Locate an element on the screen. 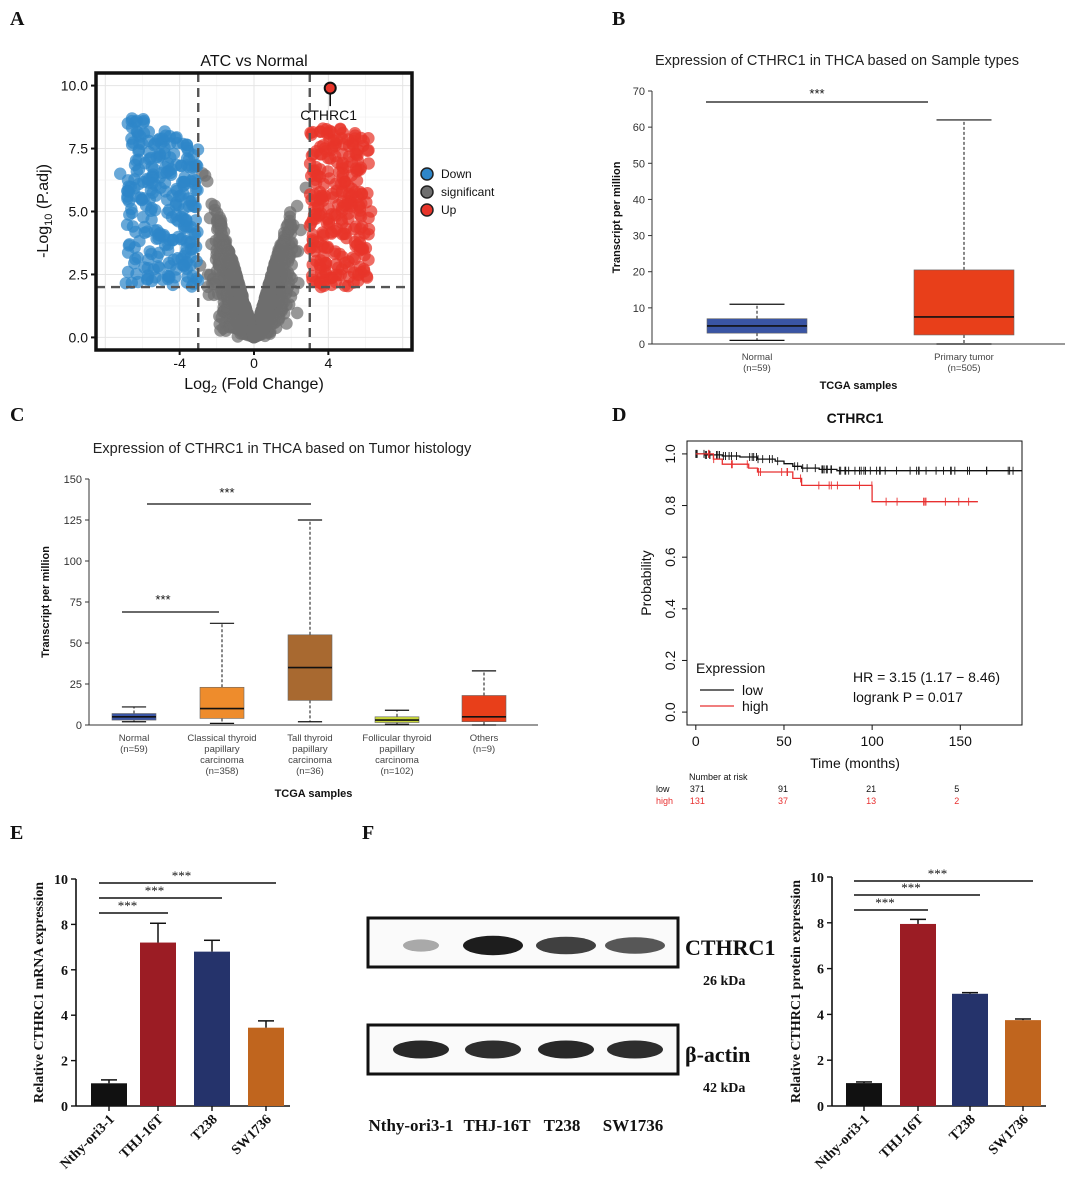 The width and height of the screenshot is (1079, 1197). panelf-sig-stars-1: *** is located at coordinates (885, 902).